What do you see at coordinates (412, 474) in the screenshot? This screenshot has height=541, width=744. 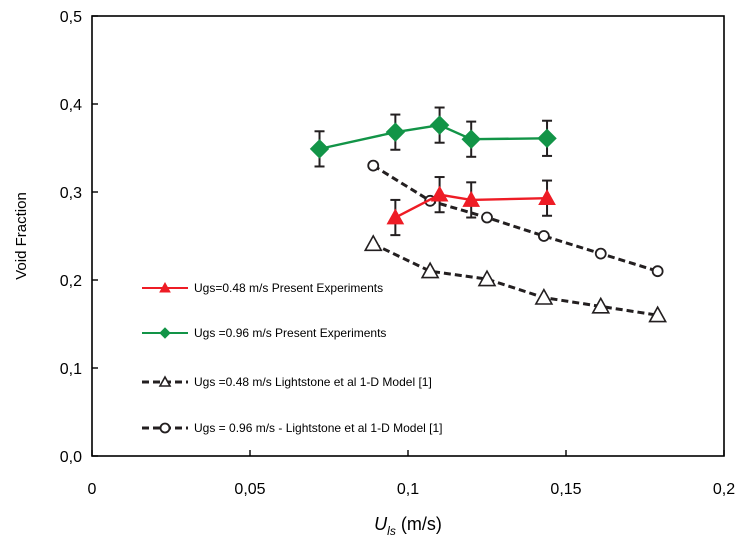 I see `x-axis: 0 0,05 0,1 0,15 0,2` at bounding box center [412, 474].